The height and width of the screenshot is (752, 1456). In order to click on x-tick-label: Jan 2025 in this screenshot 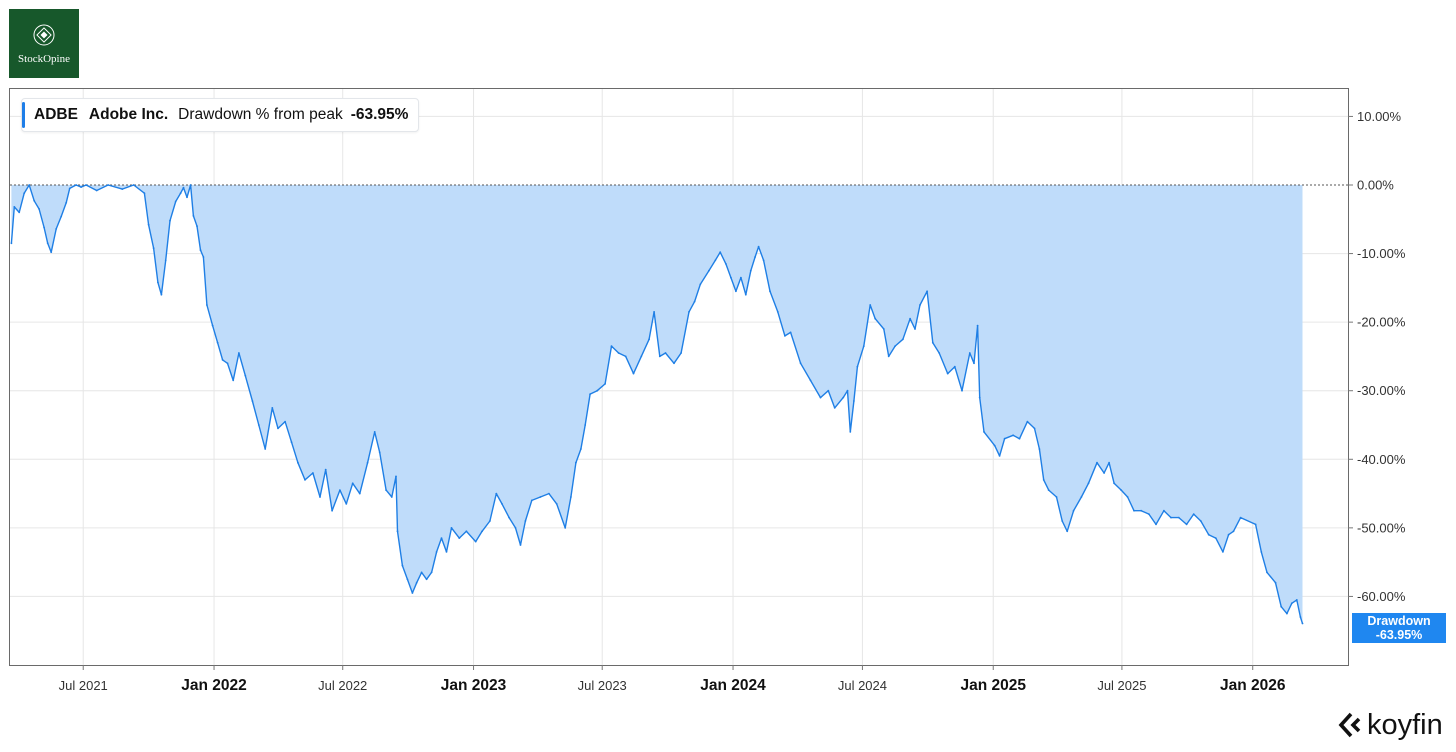, I will do `click(993, 685)`.